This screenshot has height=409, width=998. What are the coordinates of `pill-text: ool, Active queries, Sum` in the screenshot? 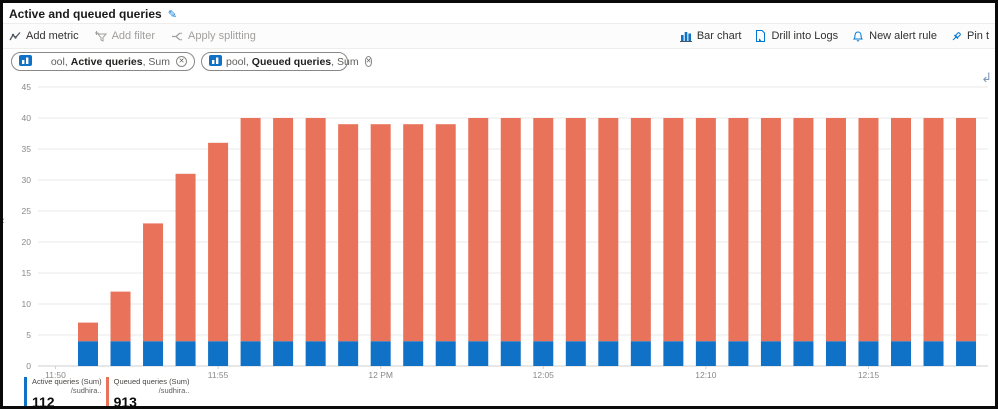 It's located at (110, 62).